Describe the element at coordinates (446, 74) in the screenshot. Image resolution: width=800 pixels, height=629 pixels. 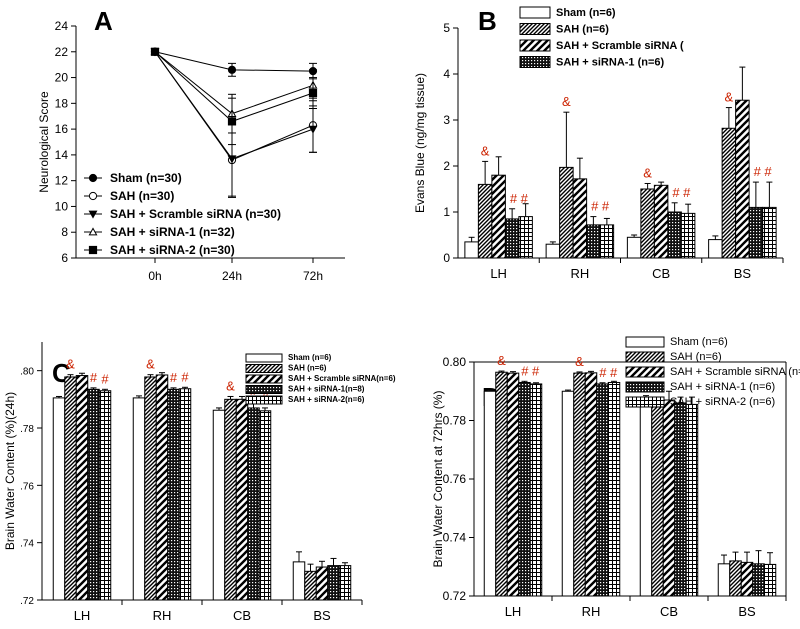
I see `y-tick-label: 4` at that location.